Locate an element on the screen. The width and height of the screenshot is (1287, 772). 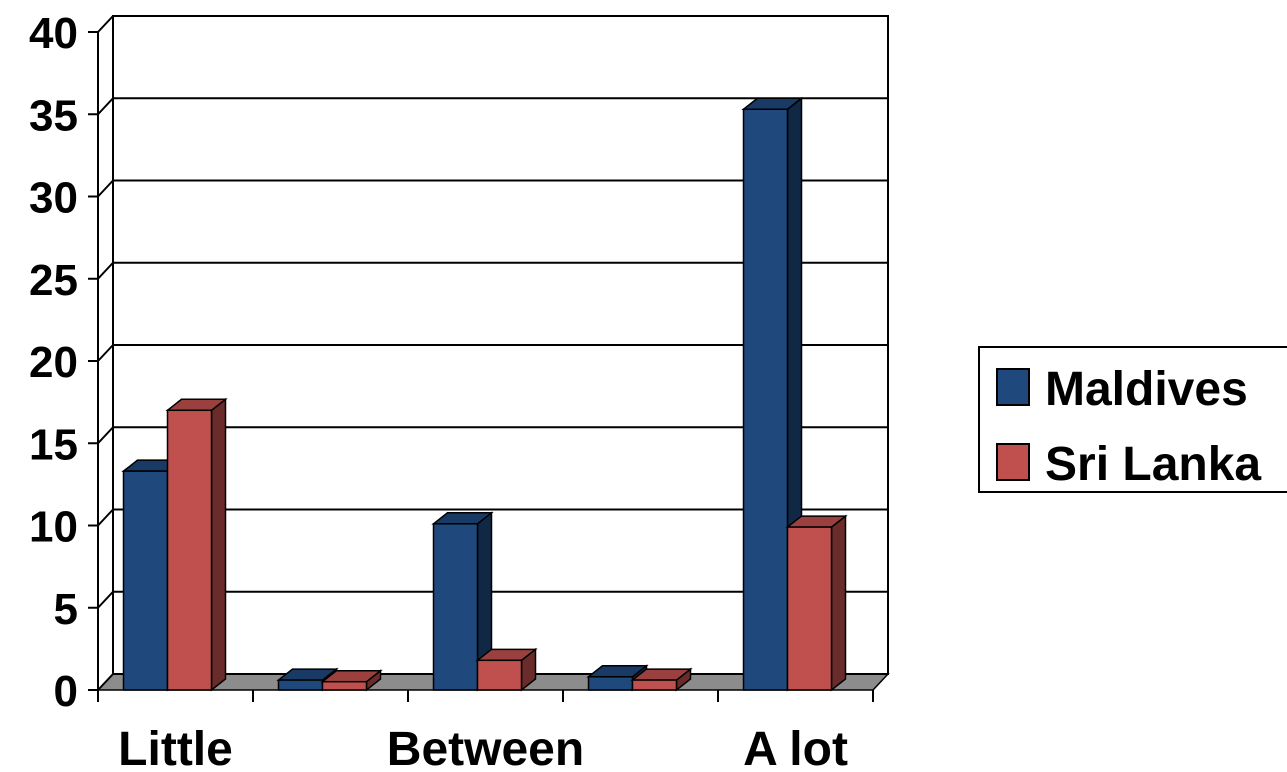
legend-label-sri-lanka: Sri Lanka is located at coordinates (1153, 464).